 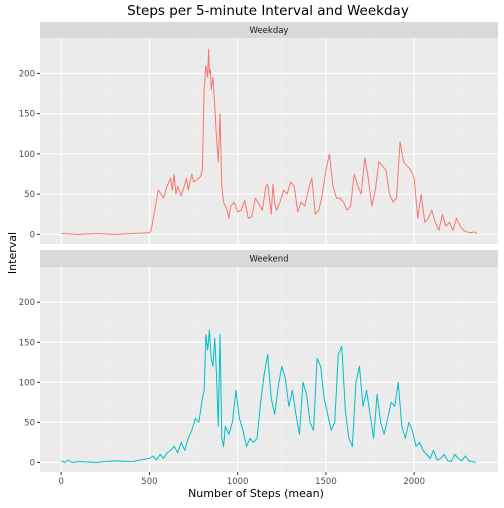 I want to click on x-tick-label: 500, so click(x=149, y=482).